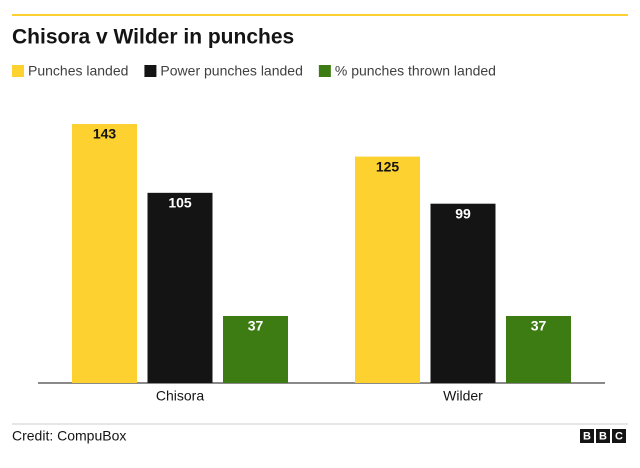  Describe the element at coordinates (463, 396) in the screenshot. I see `x-tick-label: Wilder` at that location.